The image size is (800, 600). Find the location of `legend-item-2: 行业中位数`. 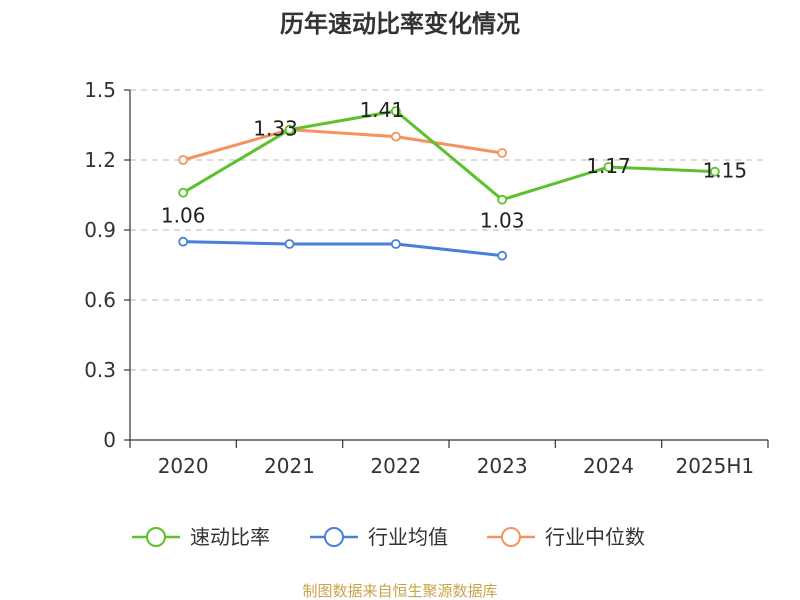

legend-item-2: 行业中位数 is located at coordinates (566, 537).